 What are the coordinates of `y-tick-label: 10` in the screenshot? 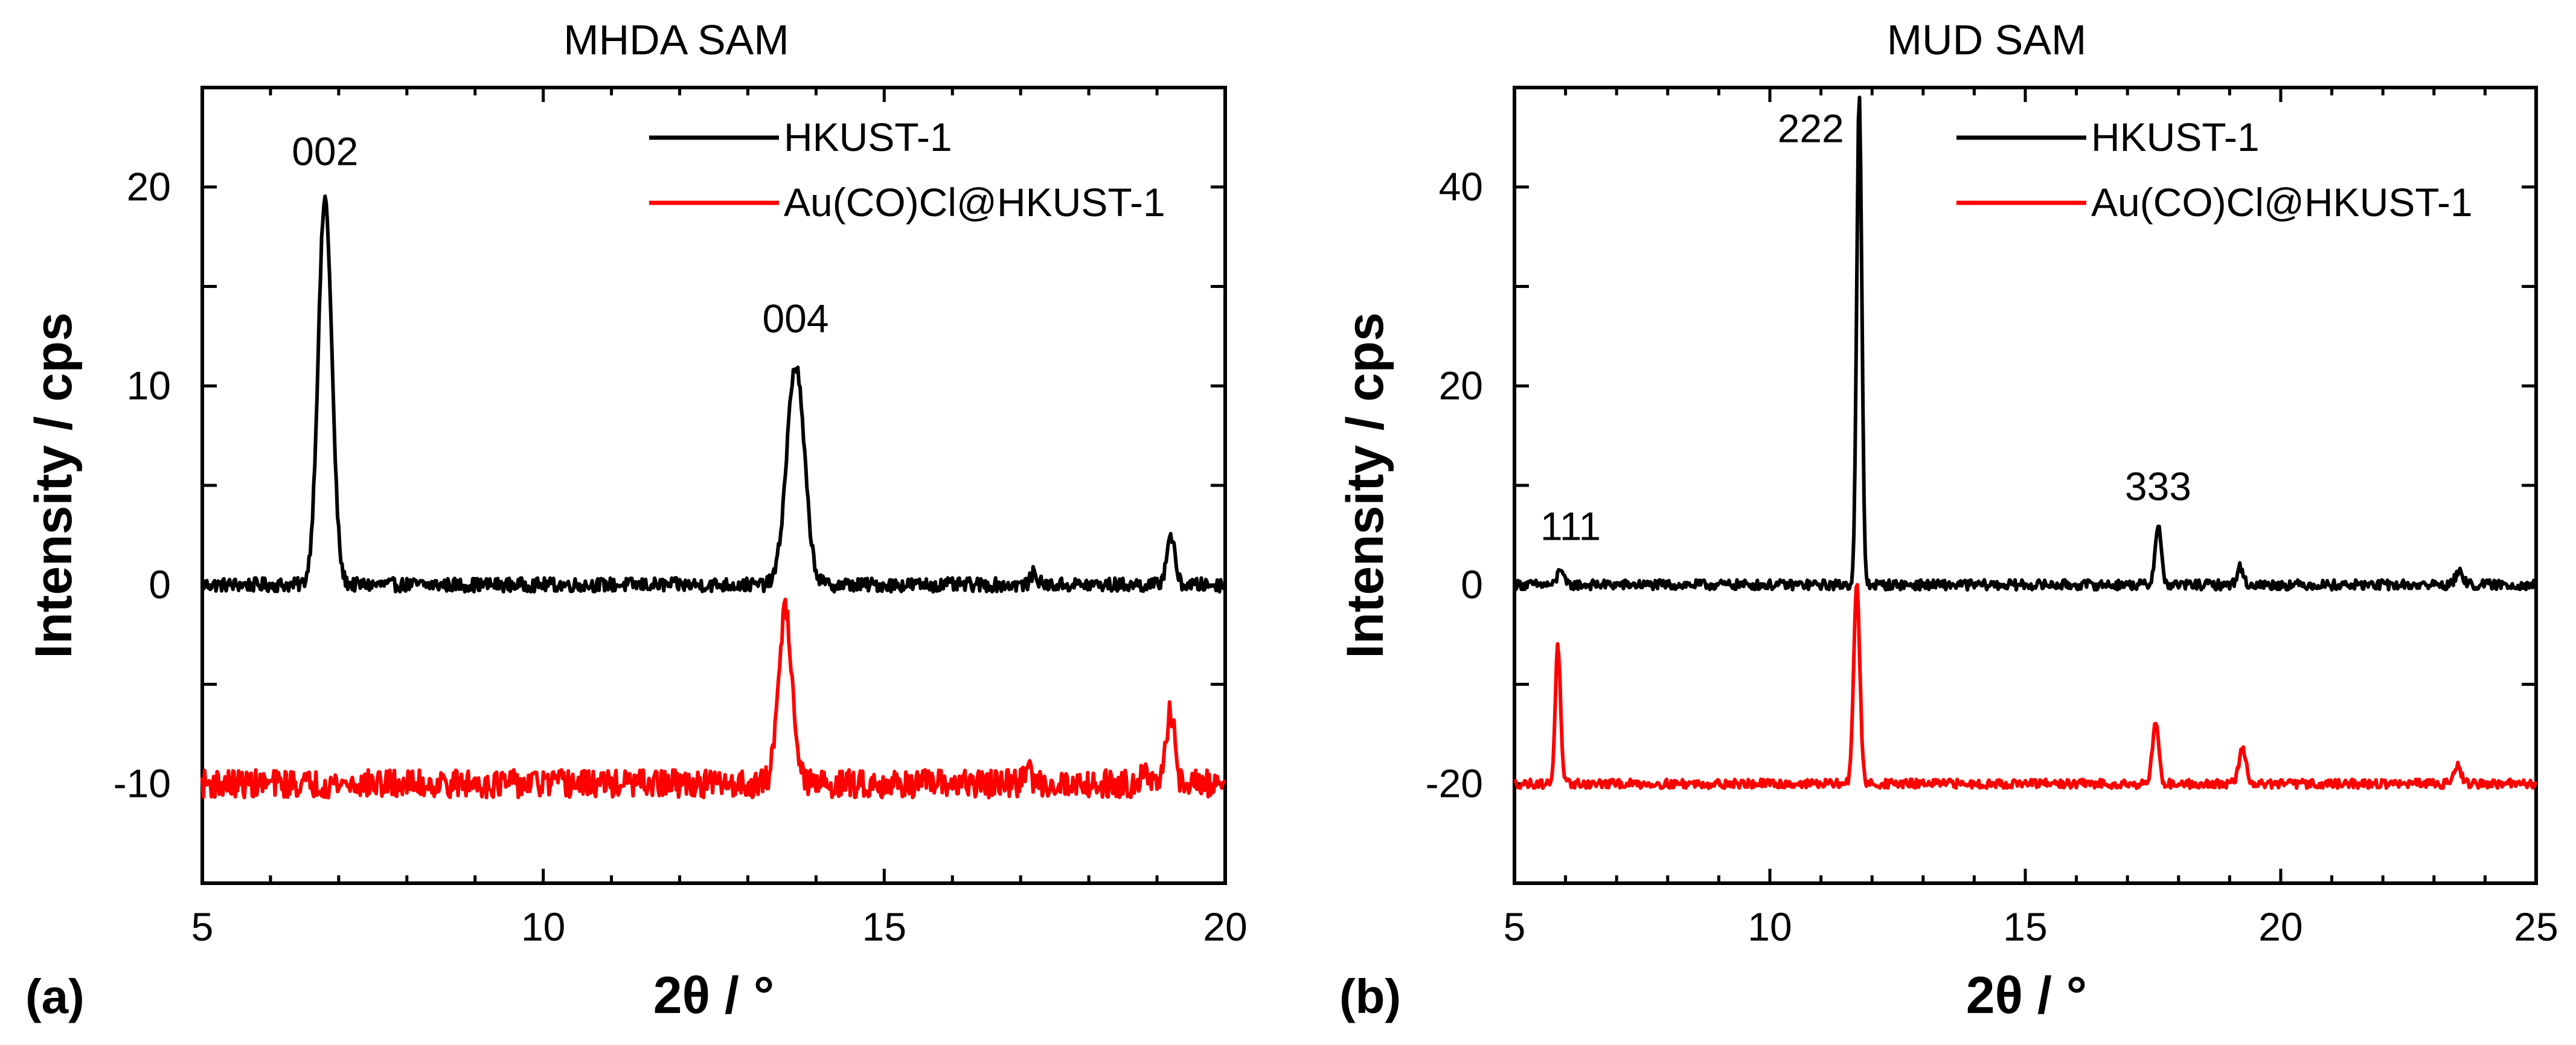 It's located at (149, 385).